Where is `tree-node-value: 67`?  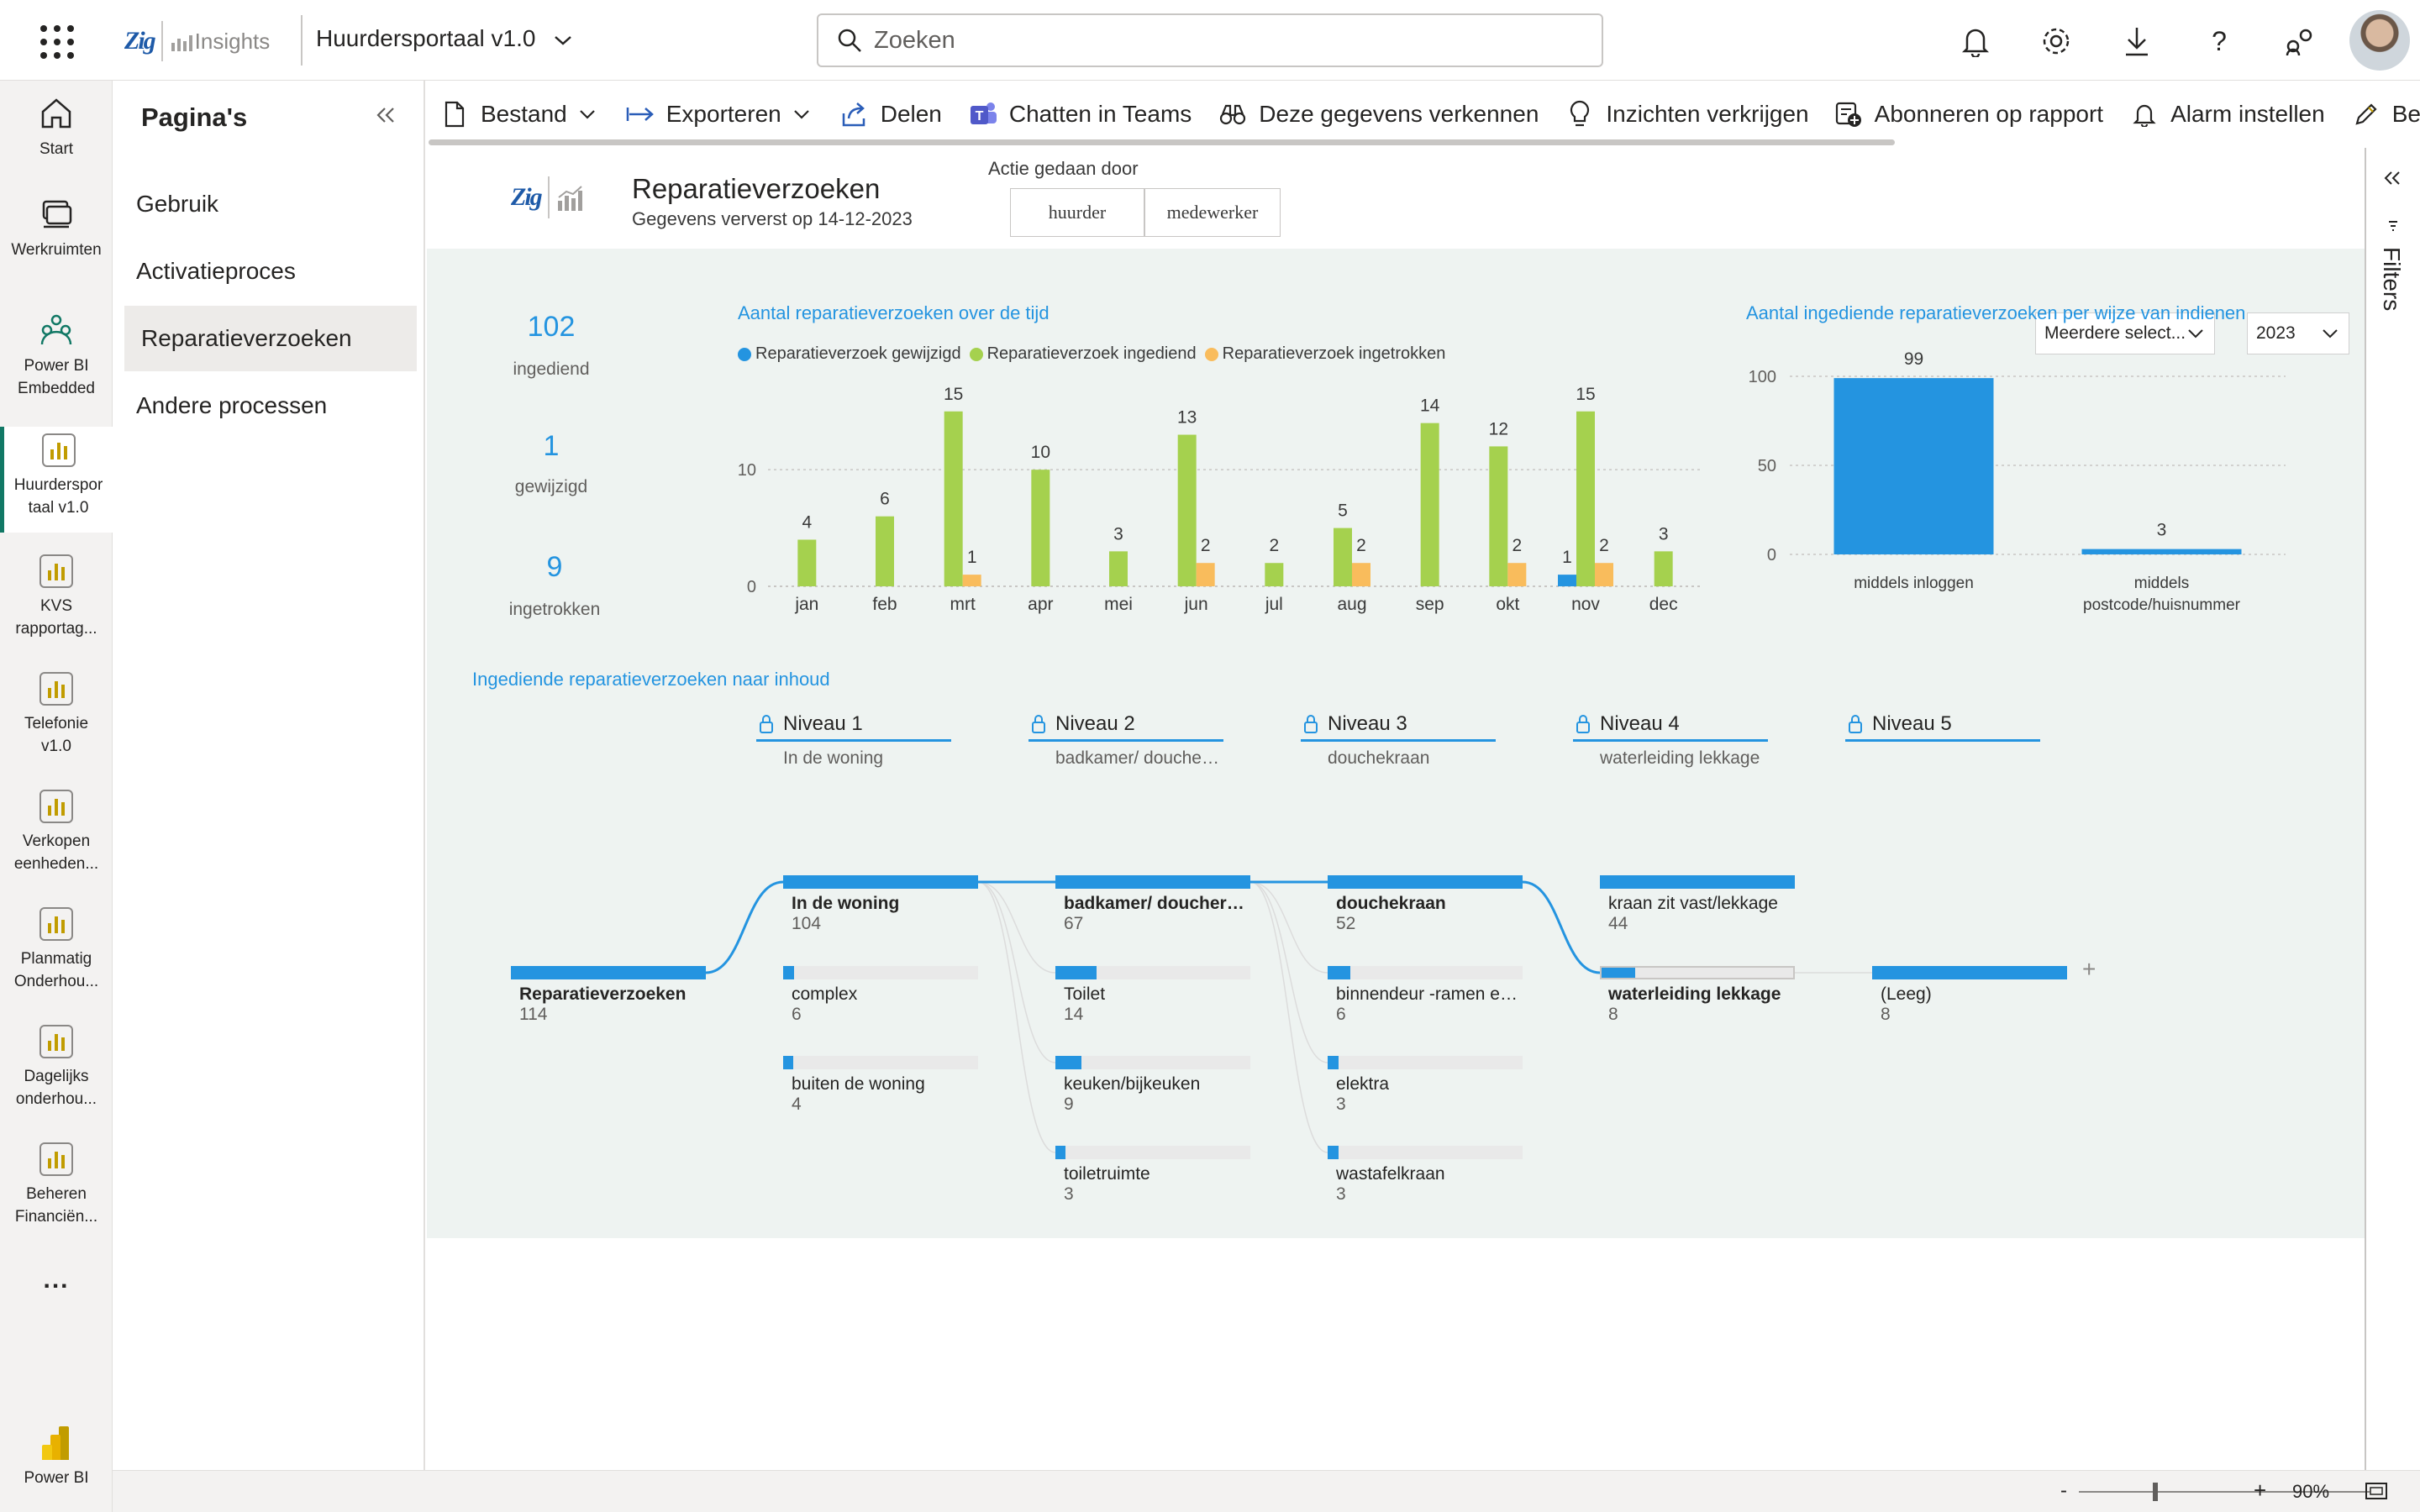
tree-node-value: 67 is located at coordinates (1074, 923).